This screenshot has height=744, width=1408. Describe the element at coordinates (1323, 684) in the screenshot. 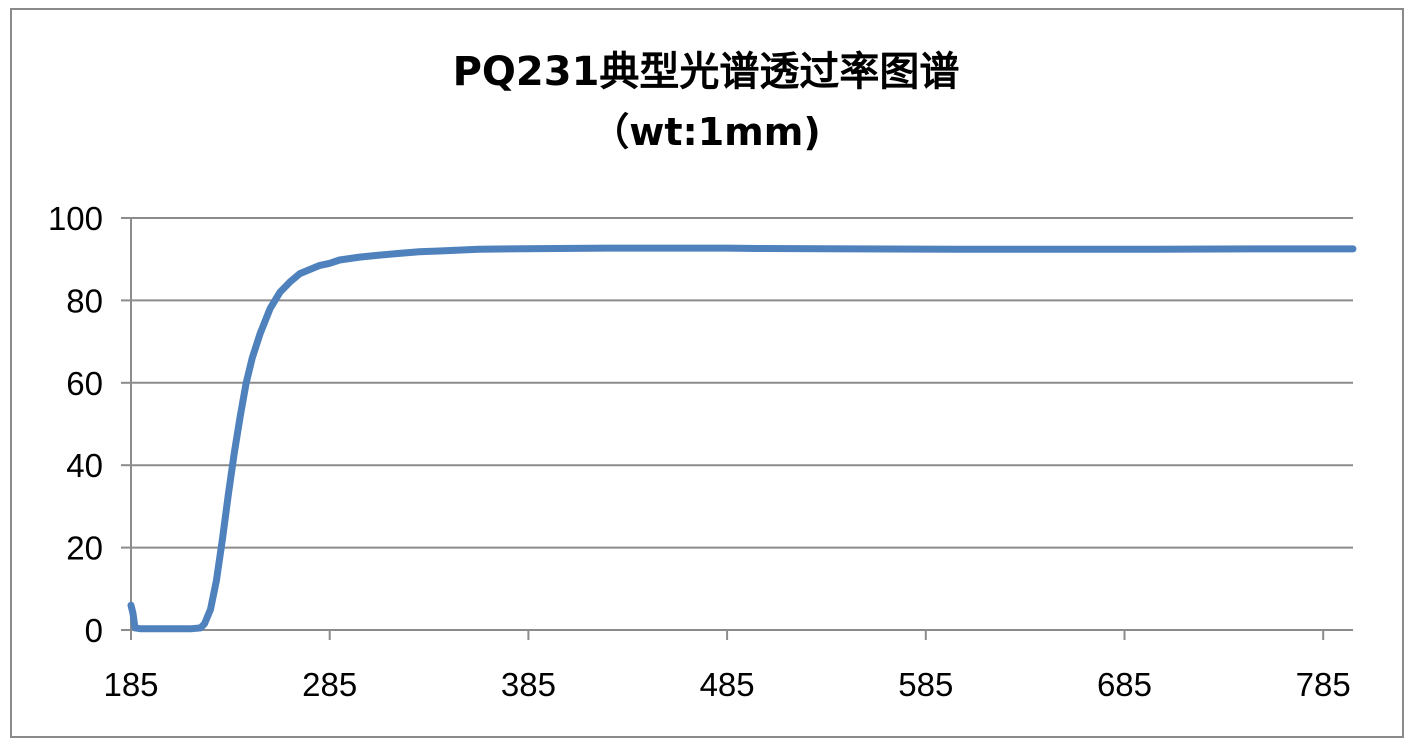

I see `x-tick-label: 785` at that location.